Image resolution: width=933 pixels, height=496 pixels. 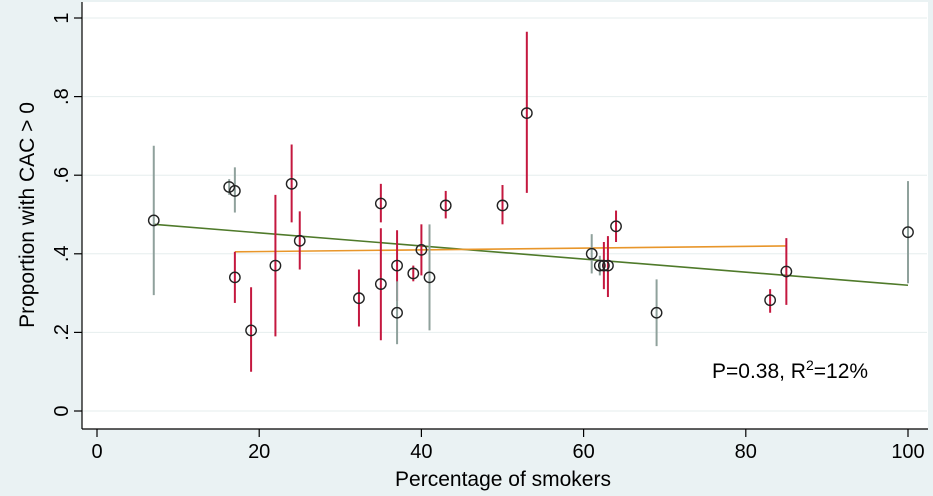 What do you see at coordinates (27, 215) in the screenshot?
I see `y-axis-title: Proportion with CAC > 0` at bounding box center [27, 215].